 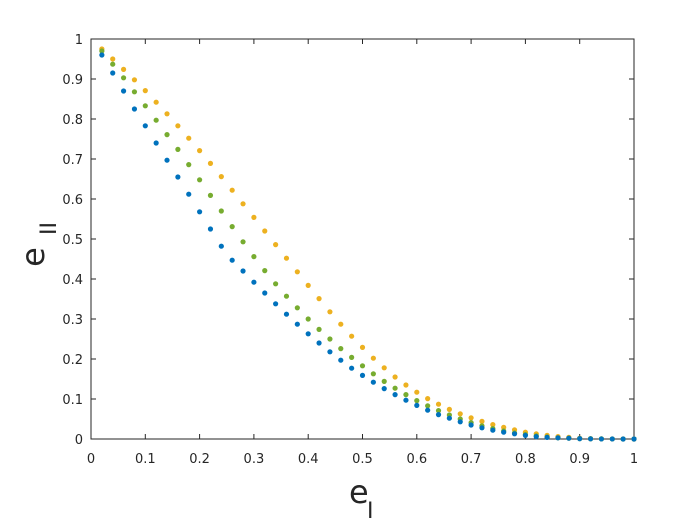 What do you see at coordinates (72, 160) in the screenshot?
I see `y-tick-label: 0.7` at bounding box center [72, 160].